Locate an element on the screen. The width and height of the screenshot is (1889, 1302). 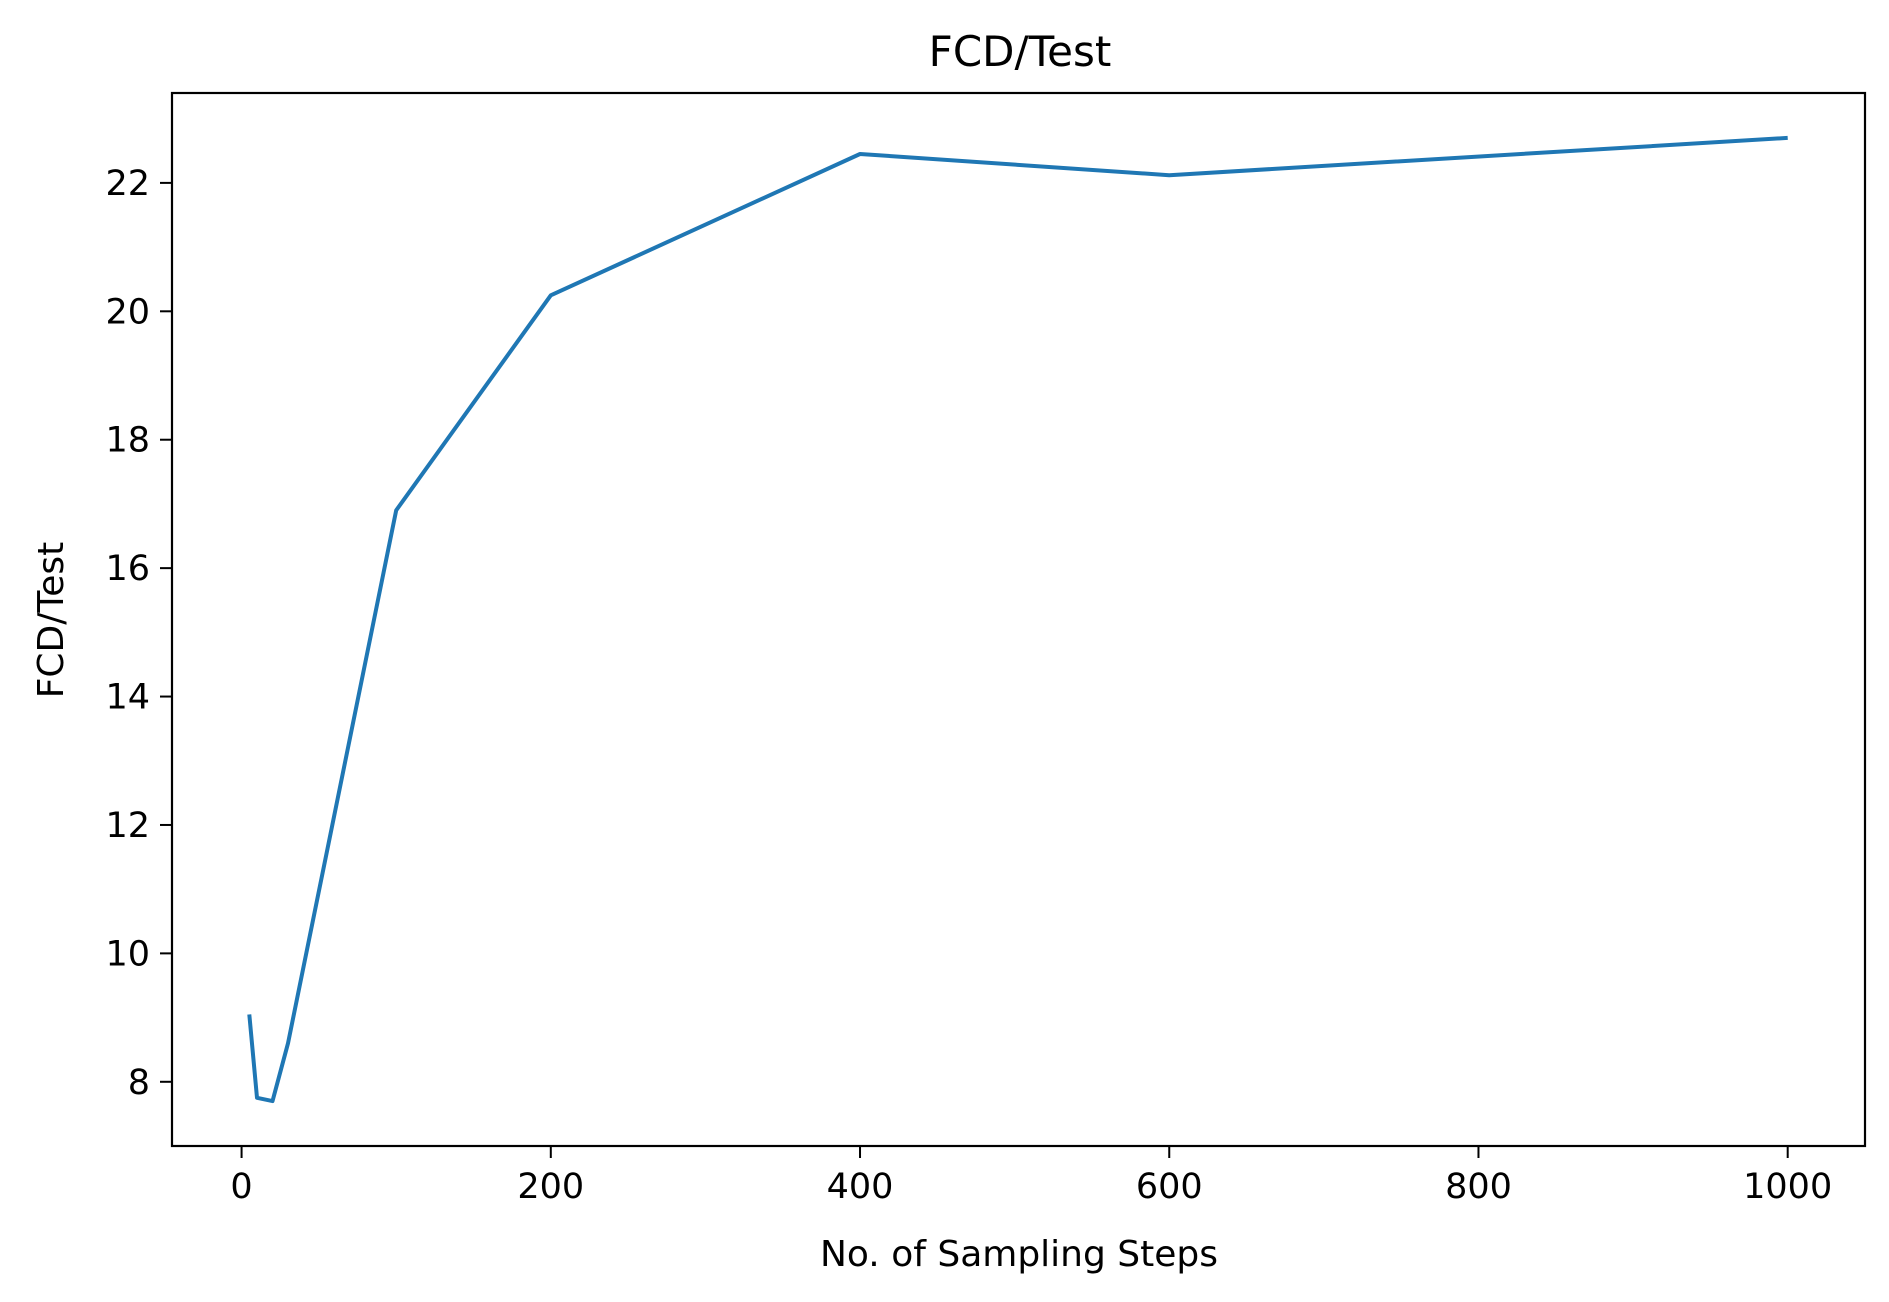
y-axis-label: FCD/Test is located at coordinates (51, 620).